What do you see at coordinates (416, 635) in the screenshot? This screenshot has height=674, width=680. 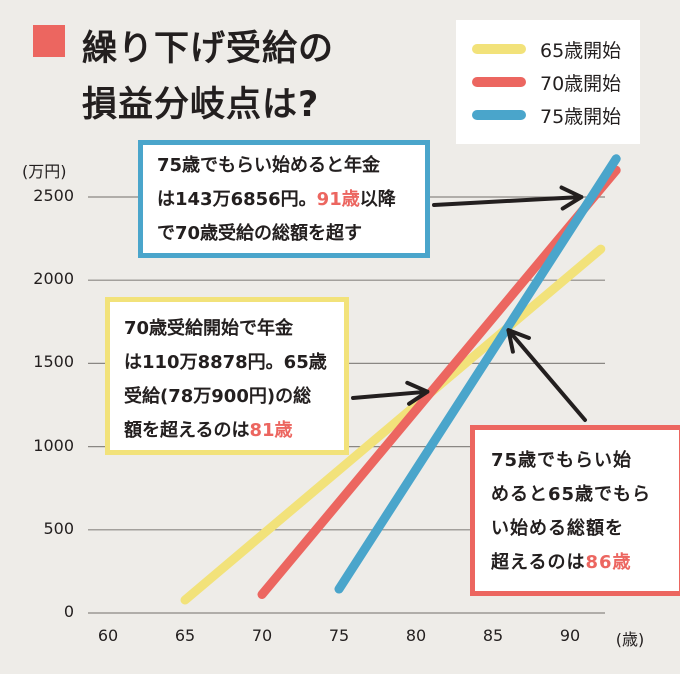 I see `x-tick-label: 80` at bounding box center [416, 635].